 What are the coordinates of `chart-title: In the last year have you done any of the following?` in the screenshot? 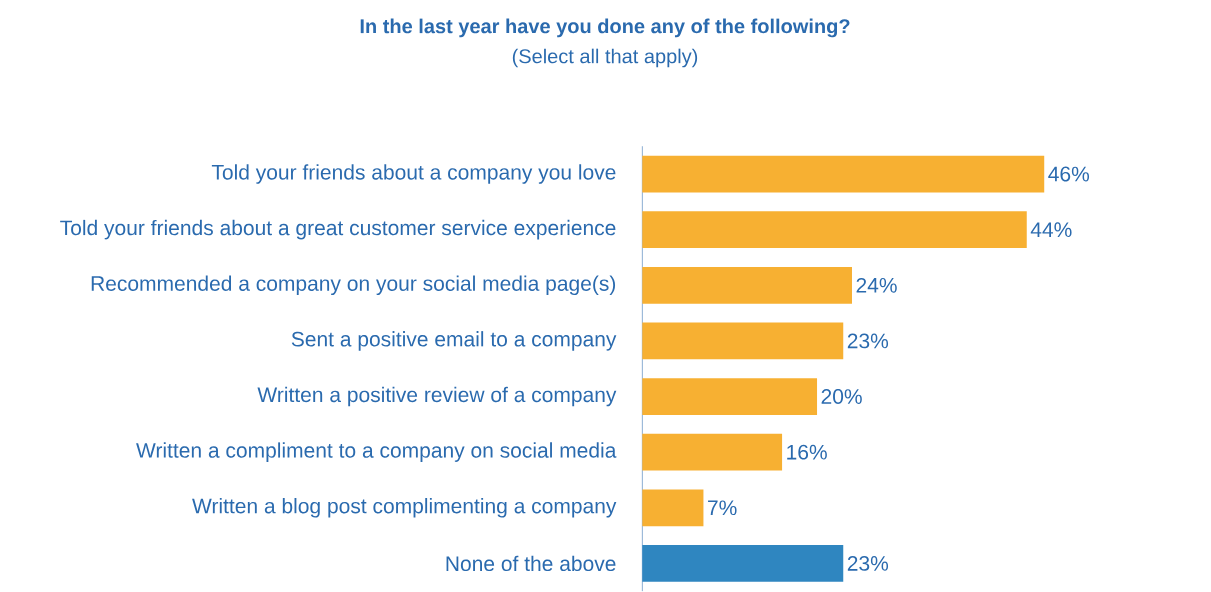 It's located at (605, 28).